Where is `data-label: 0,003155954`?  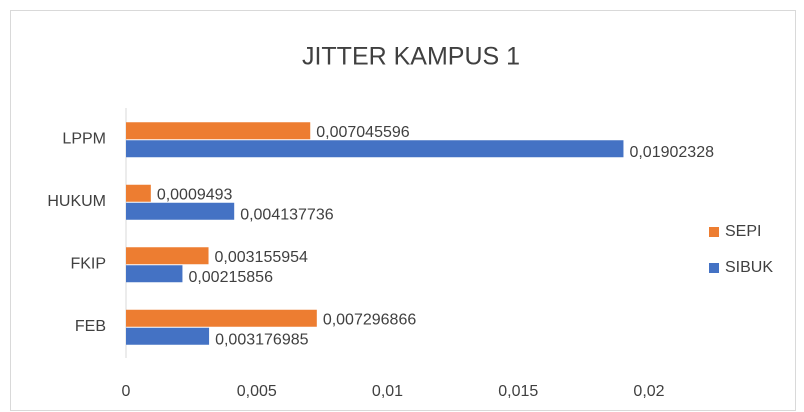
data-label: 0,003155954 is located at coordinates (262, 257).